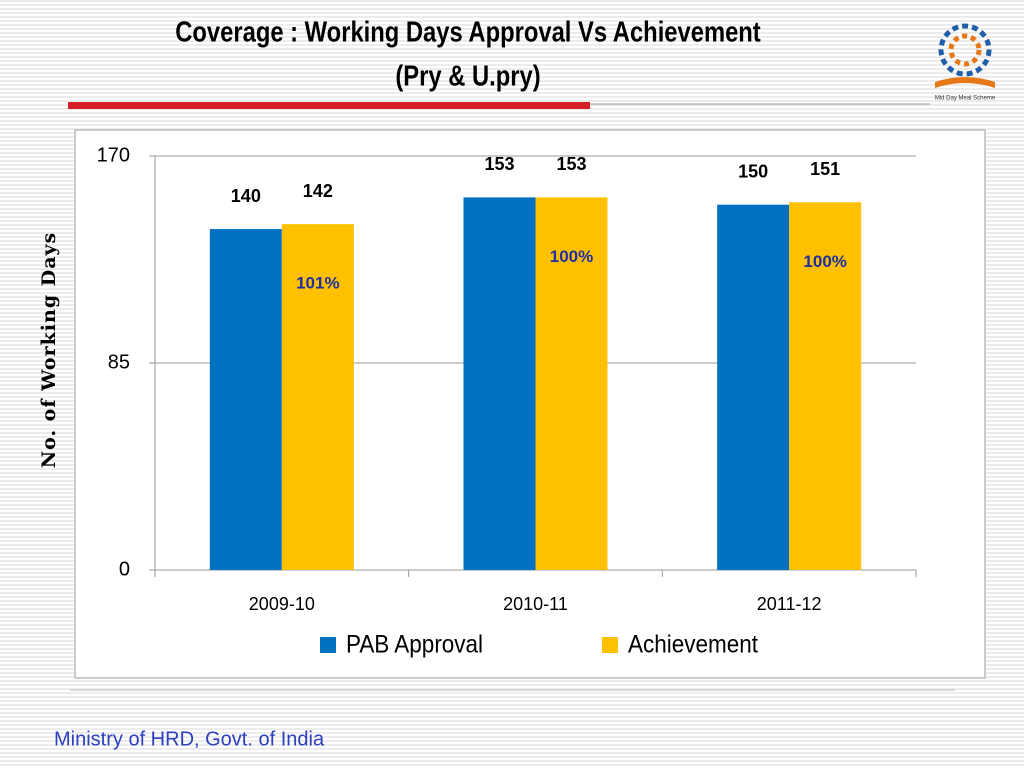 The height and width of the screenshot is (768, 1024). Describe the element at coordinates (124, 569) in the screenshot. I see `y-tick-label: 0` at that location.